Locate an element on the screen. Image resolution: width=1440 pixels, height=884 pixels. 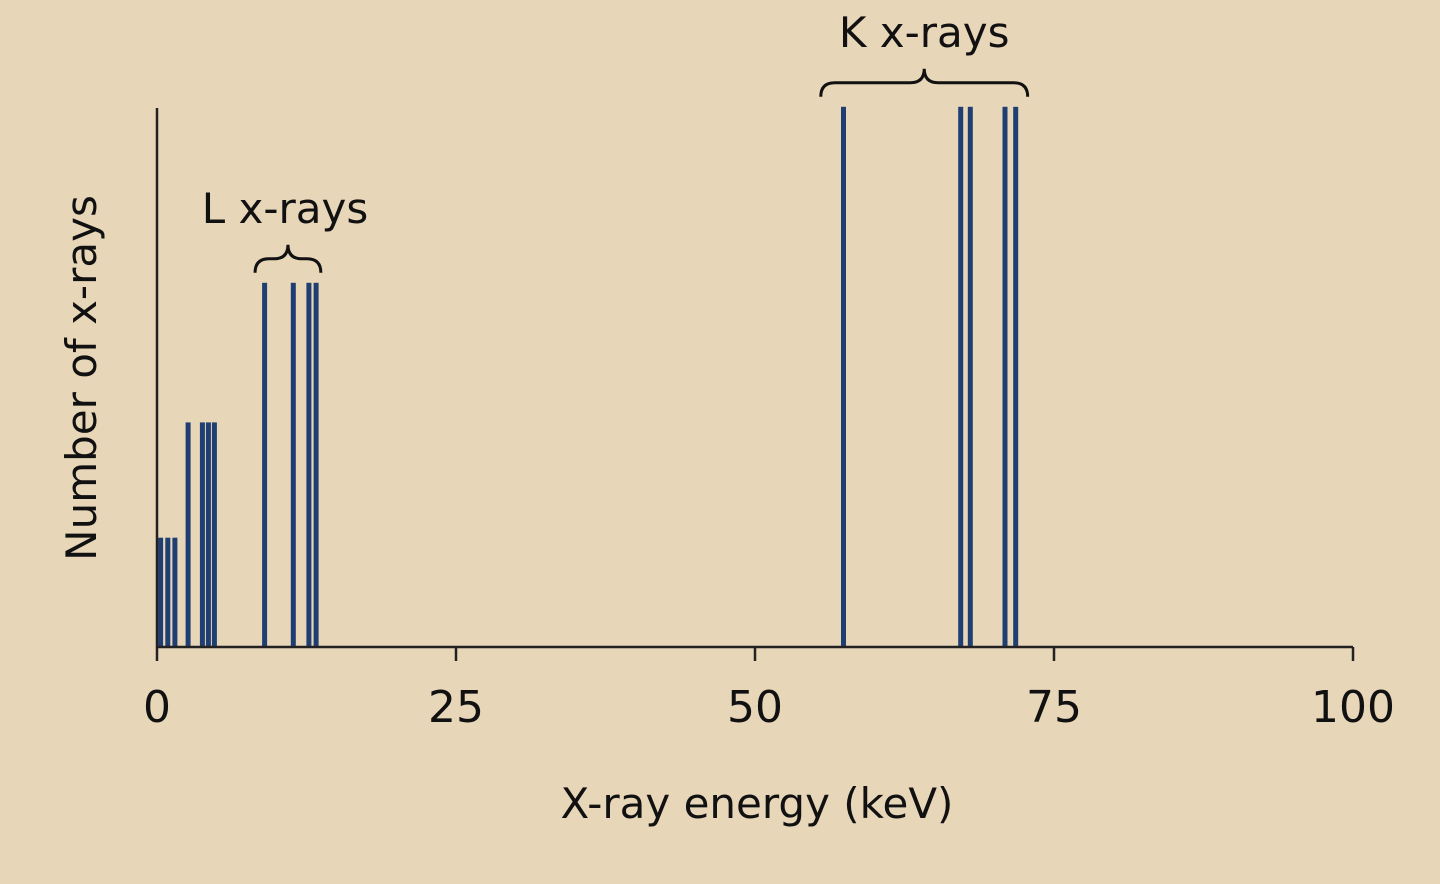
x-ticks-group: 0 25 50 75 100 is located at coordinates (769, 690).